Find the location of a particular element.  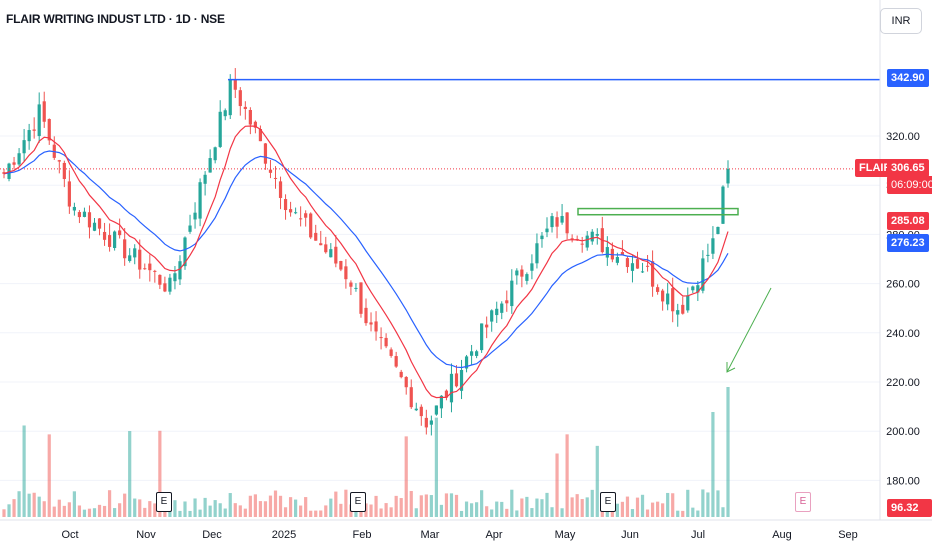

last-price-label: 306.65 is located at coordinates (908, 168).